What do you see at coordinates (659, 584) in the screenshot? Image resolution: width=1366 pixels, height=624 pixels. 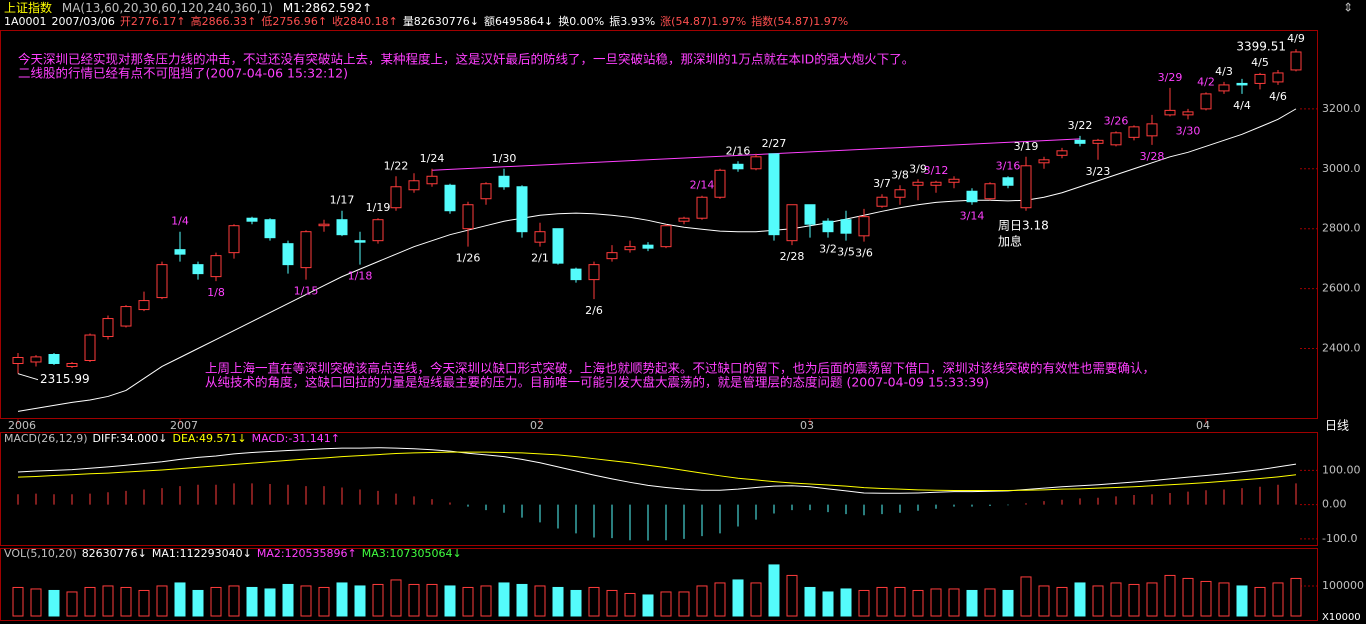 I see `volume-panel` at bounding box center [659, 584].